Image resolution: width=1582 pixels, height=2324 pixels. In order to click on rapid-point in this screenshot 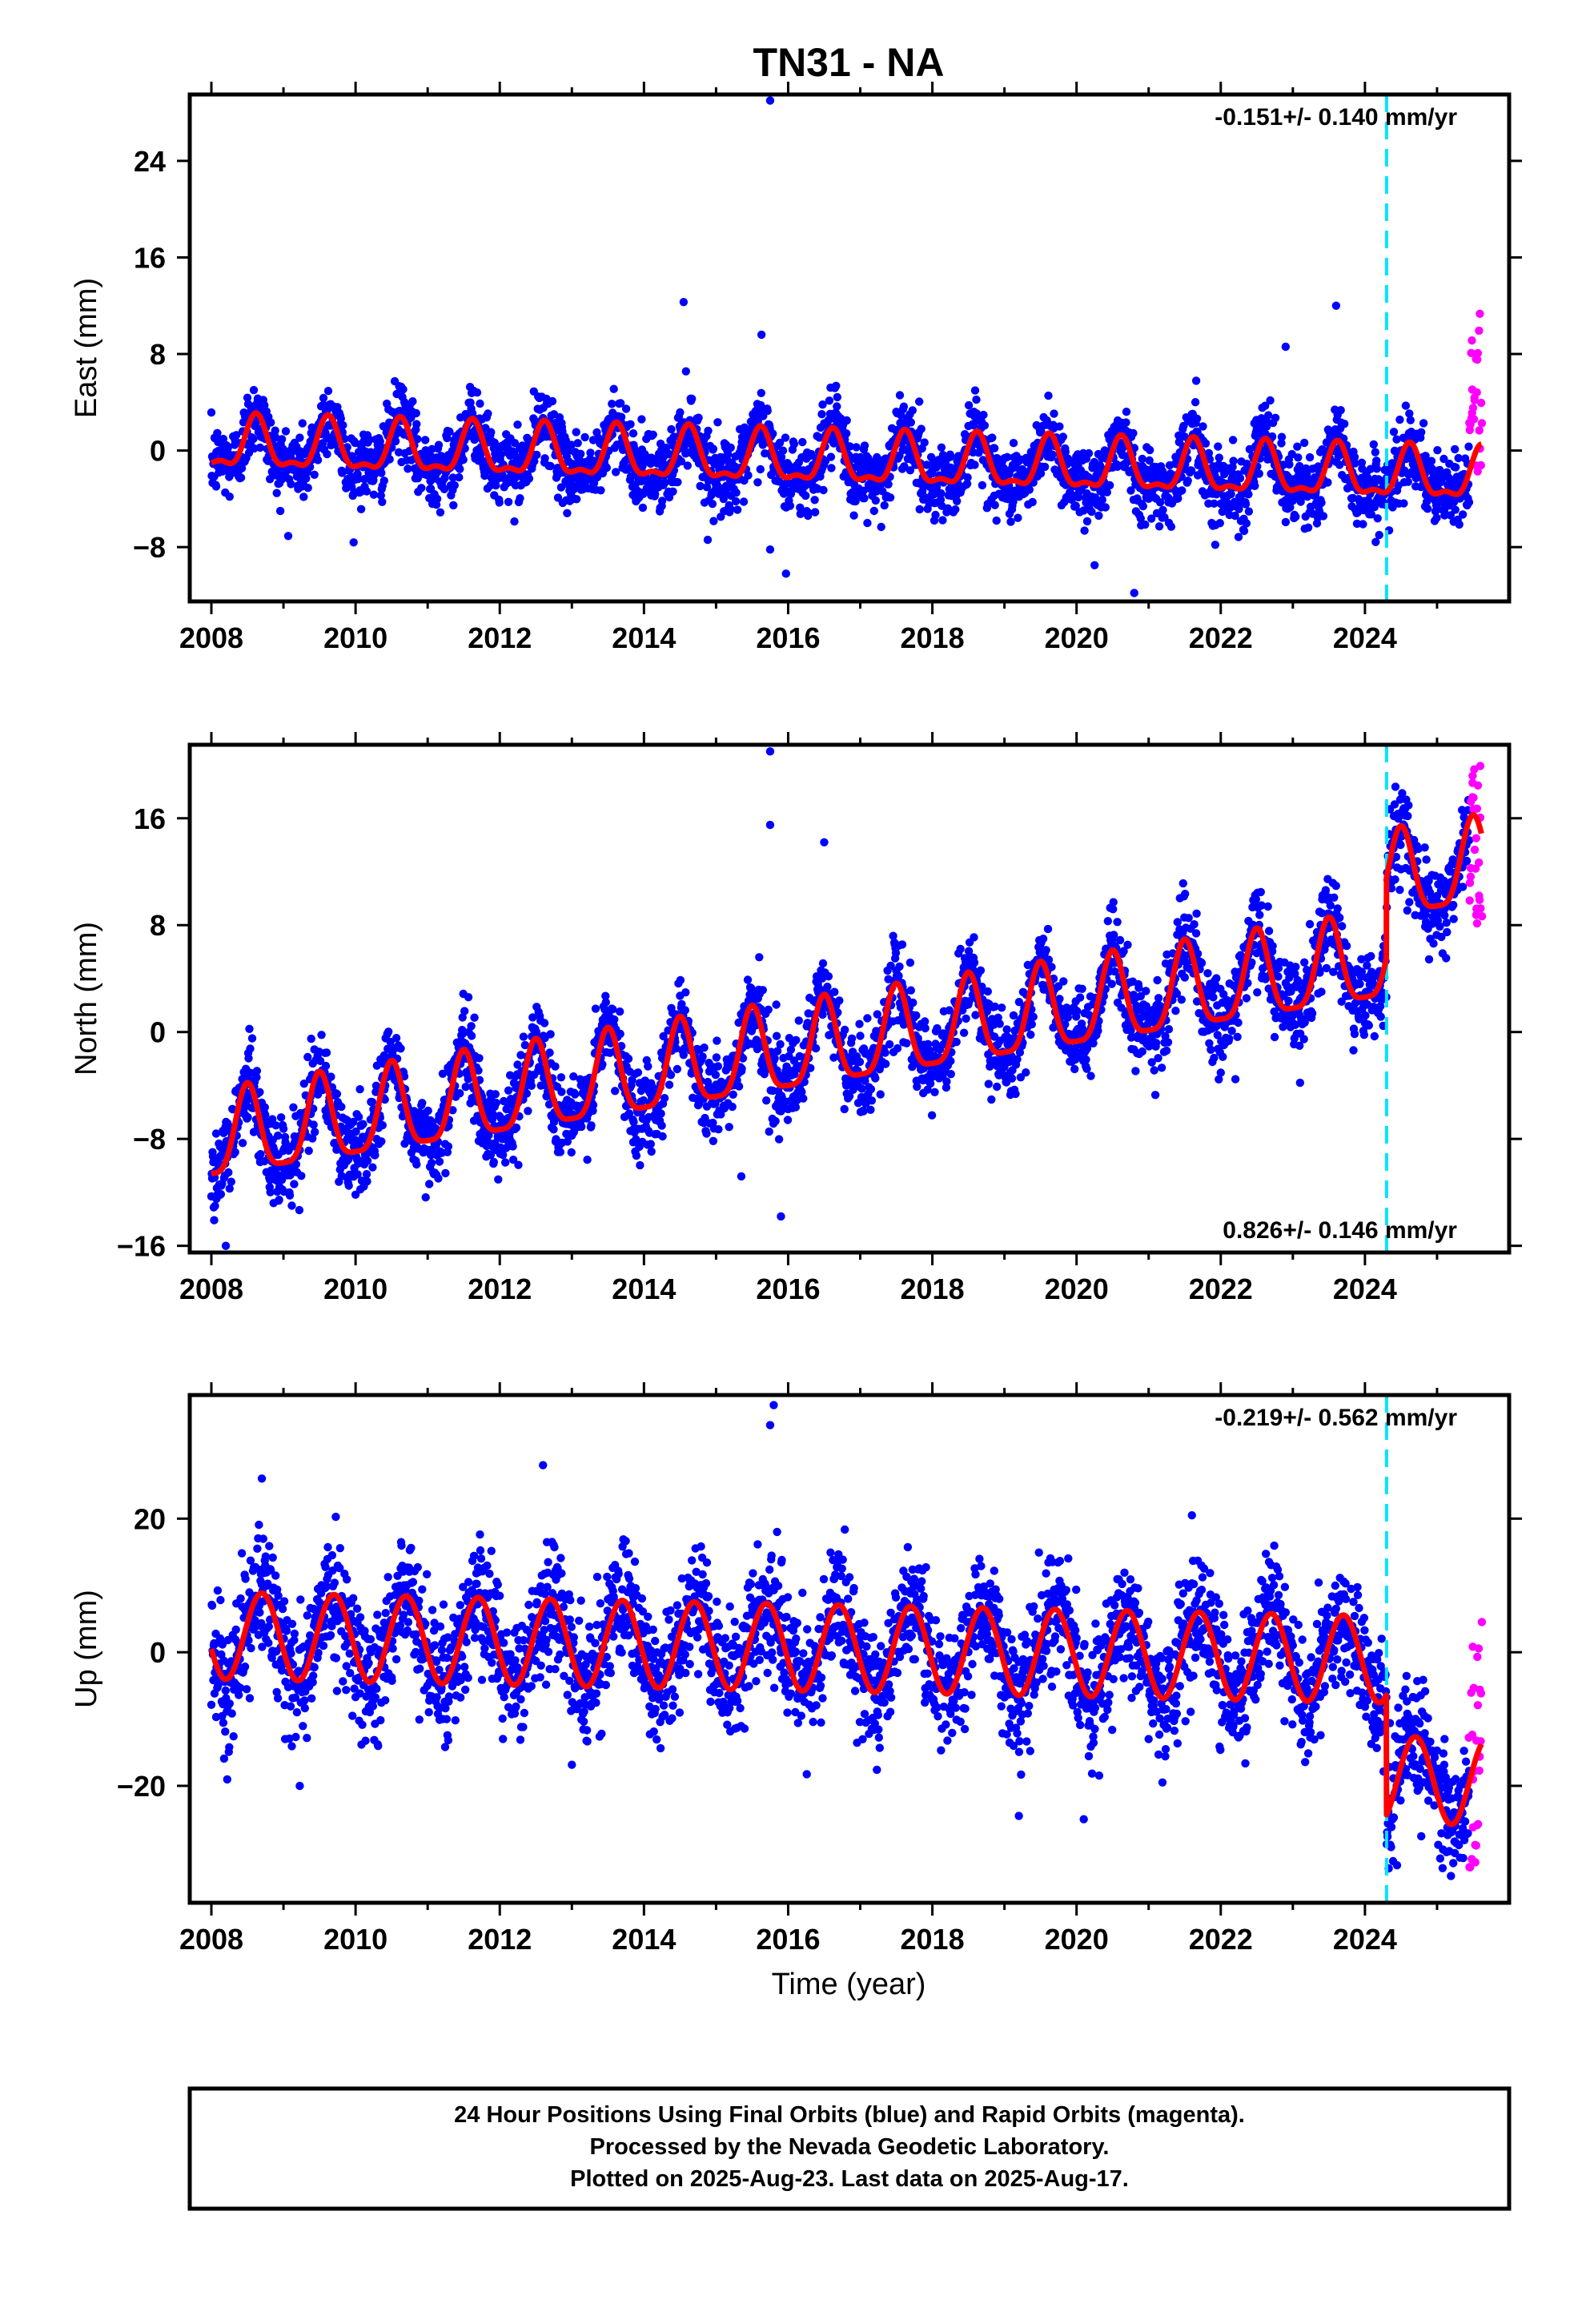, I will do `click(1470, 430)`.